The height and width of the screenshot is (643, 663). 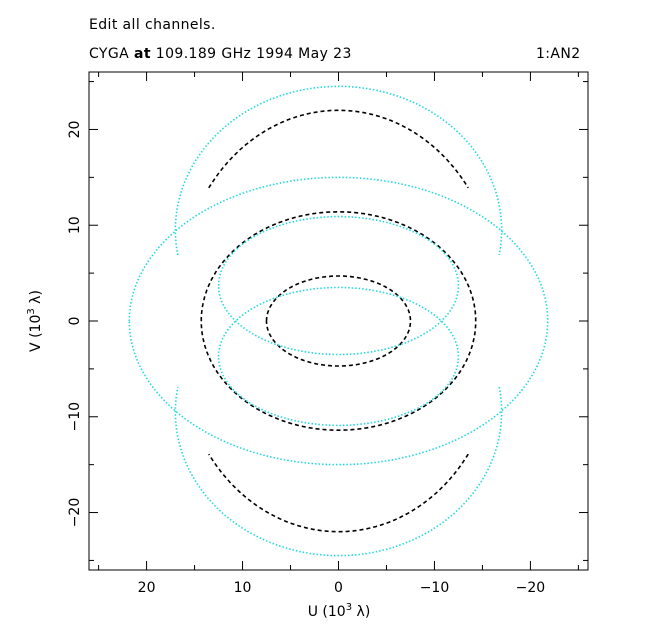 I want to click on x-axis-label: U (103 λ), so click(x=339, y=611).